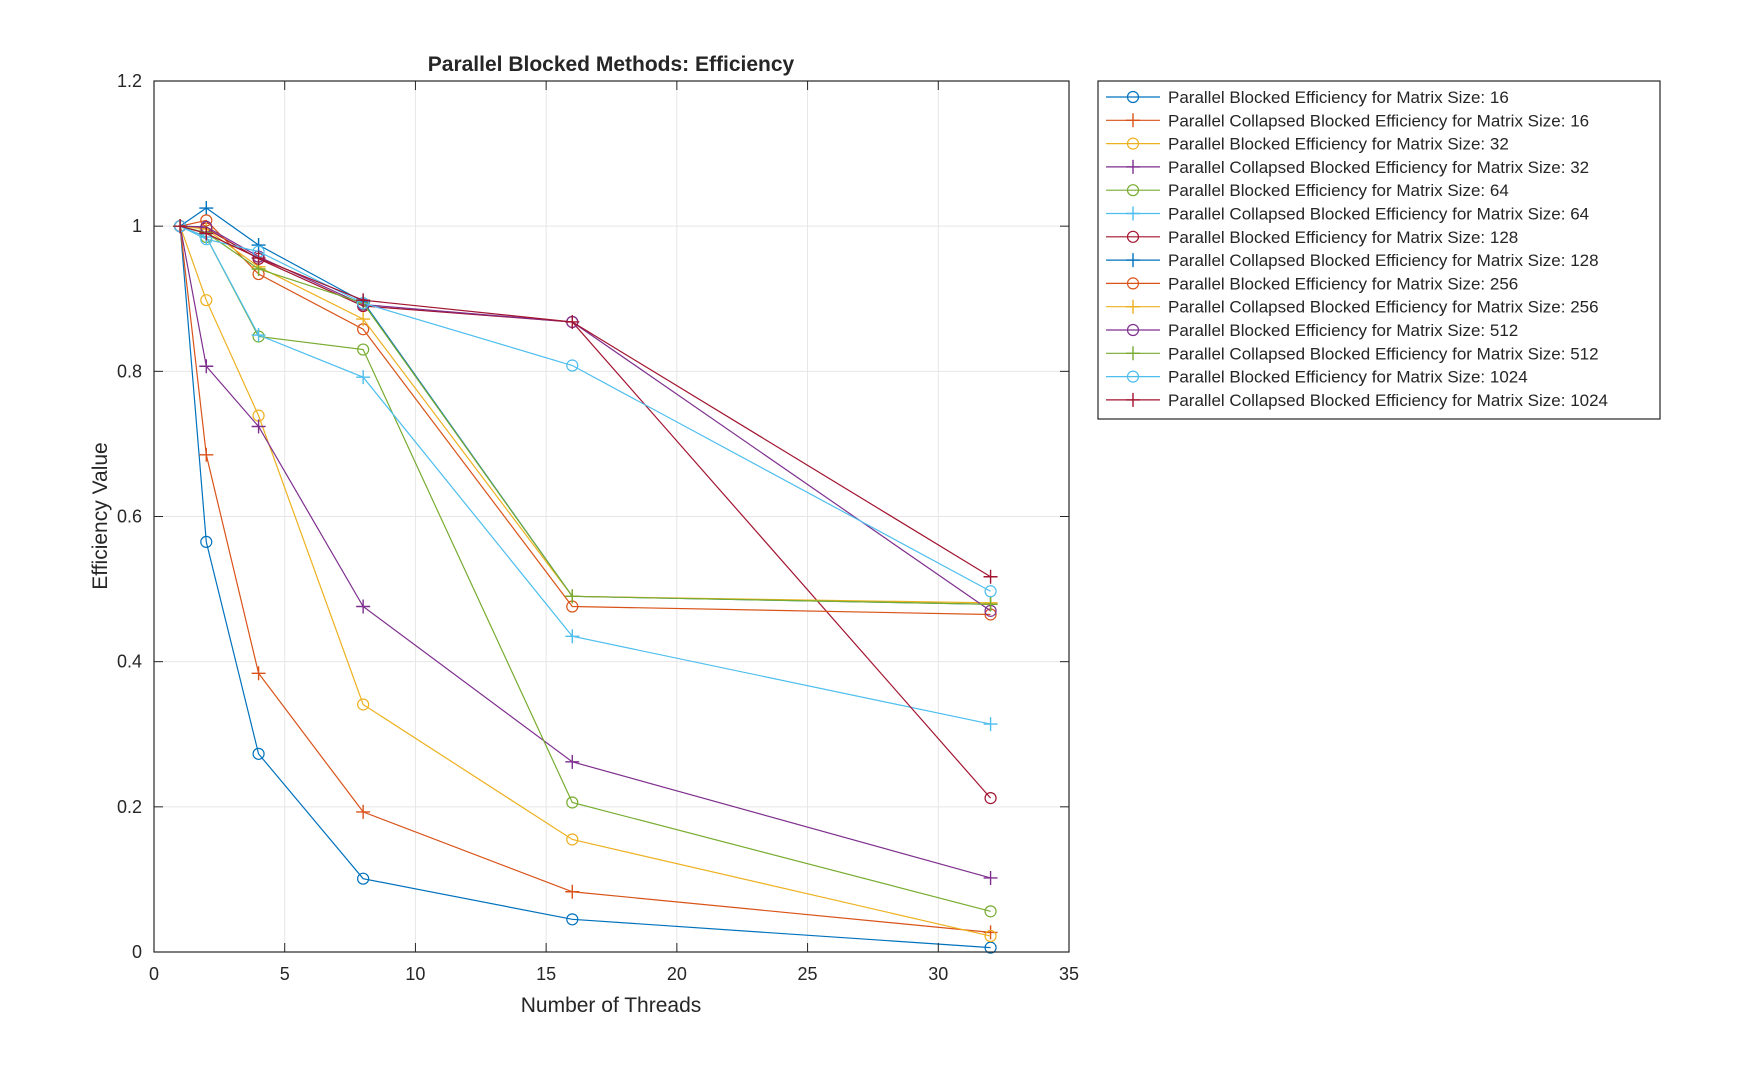 The width and height of the screenshot is (1748, 1065). I want to click on x-tick-label: 20, so click(677, 974).